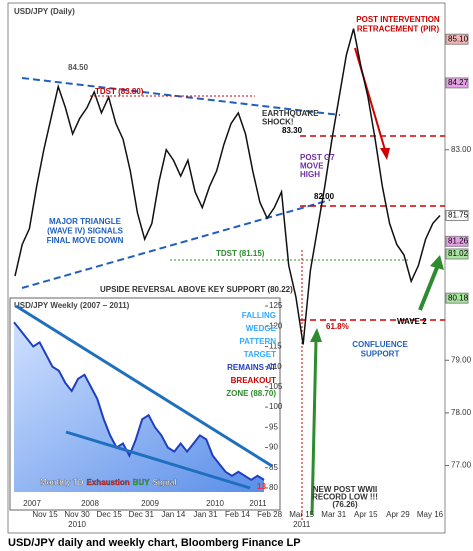 The height and width of the screenshot is (551, 473). I want to click on annotation: EARTHQUAKE, so click(290, 113).